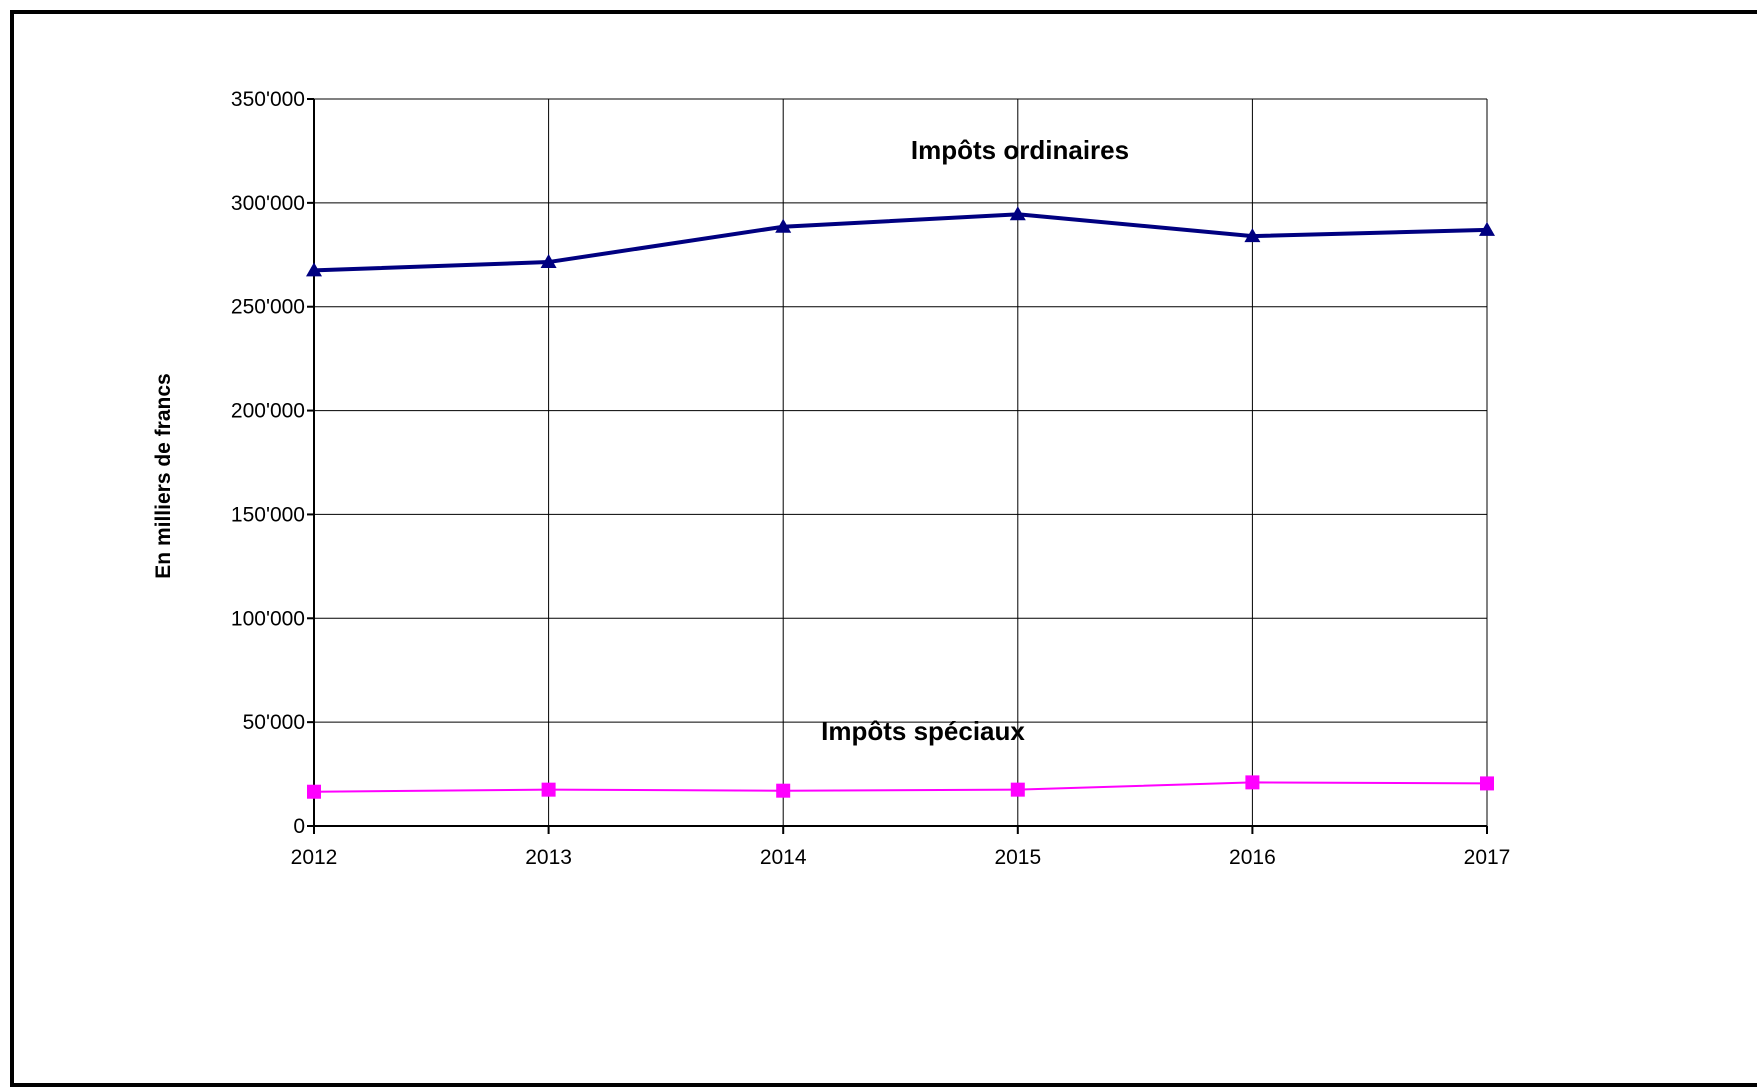 This screenshot has width=1757, height=1087. Describe the element at coordinates (268, 203) in the screenshot. I see `y-tick-label: 300'000` at that location.